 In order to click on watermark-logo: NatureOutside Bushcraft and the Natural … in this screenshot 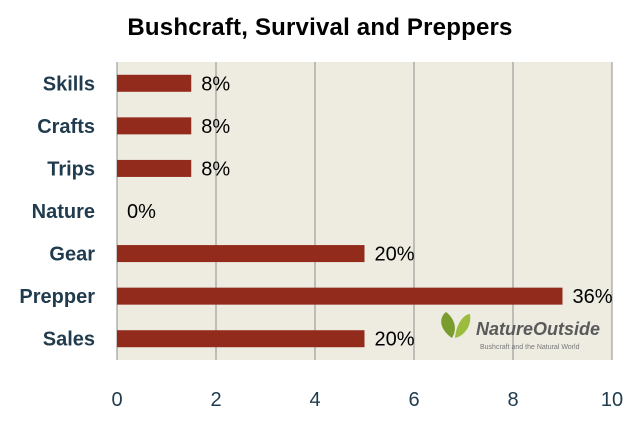, I will do `click(520, 331)`.